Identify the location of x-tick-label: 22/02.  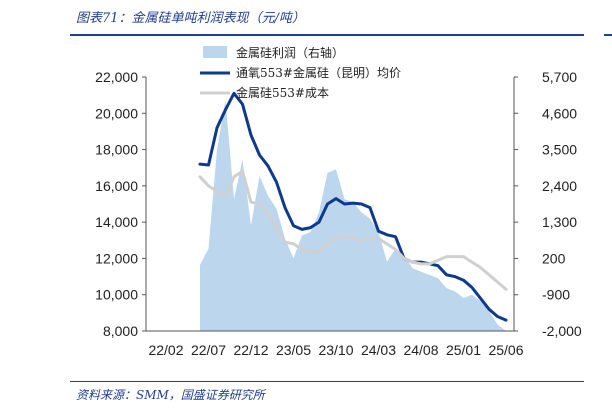
(165, 350).